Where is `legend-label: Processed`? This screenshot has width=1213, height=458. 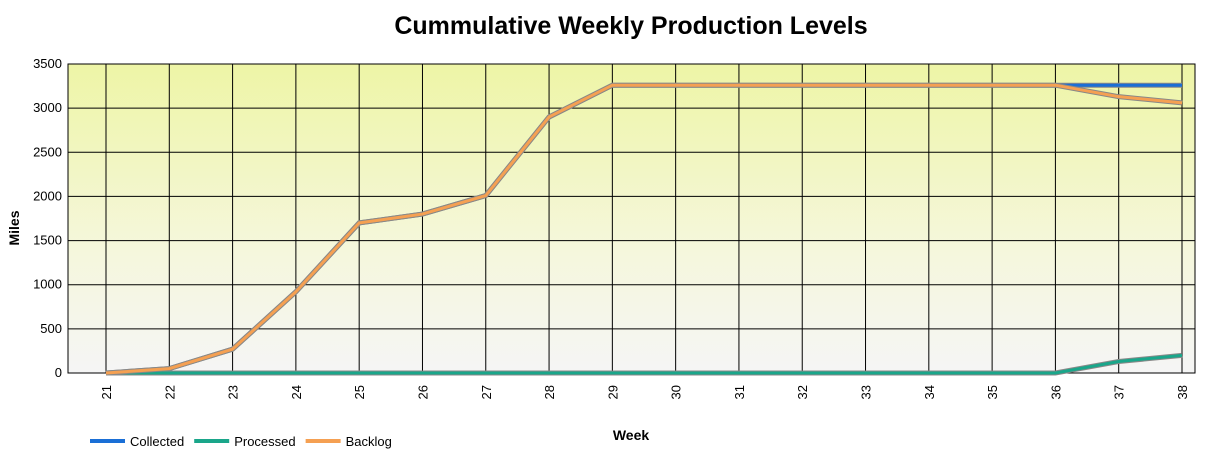 legend-label: Processed is located at coordinates (264, 441).